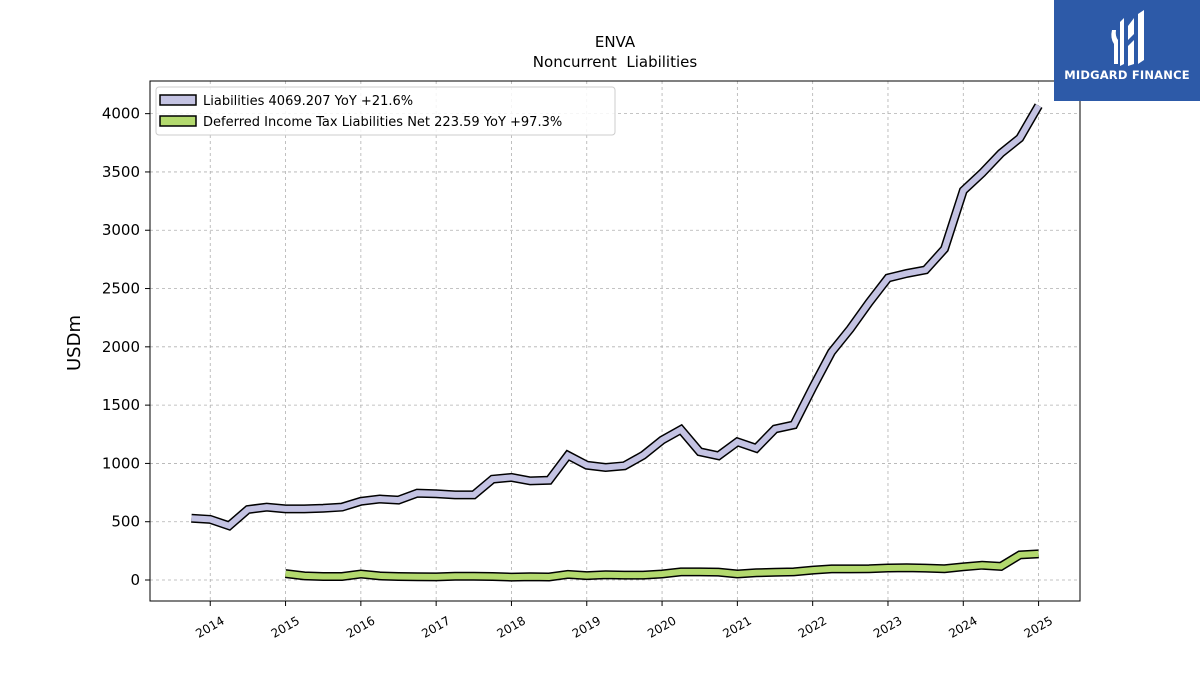  What do you see at coordinates (125, 522) in the screenshot?
I see `y-tick-label: 500` at bounding box center [125, 522].